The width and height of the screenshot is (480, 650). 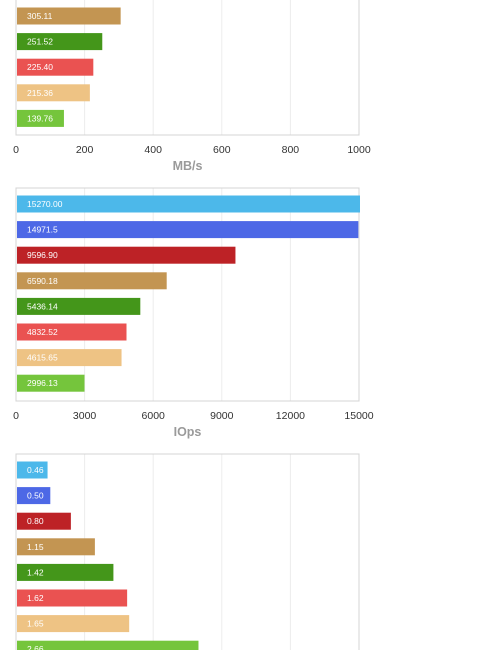 I want to click on bar-value-label: 5436.14, so click(x=42, y=306).